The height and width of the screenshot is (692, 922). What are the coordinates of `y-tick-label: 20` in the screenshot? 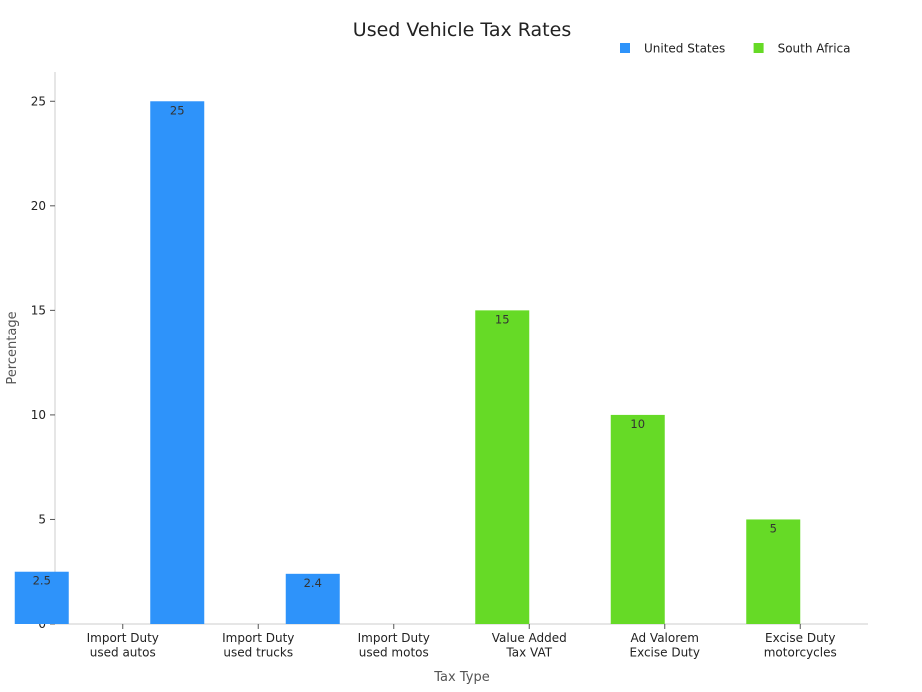 It's located at (38, 206).